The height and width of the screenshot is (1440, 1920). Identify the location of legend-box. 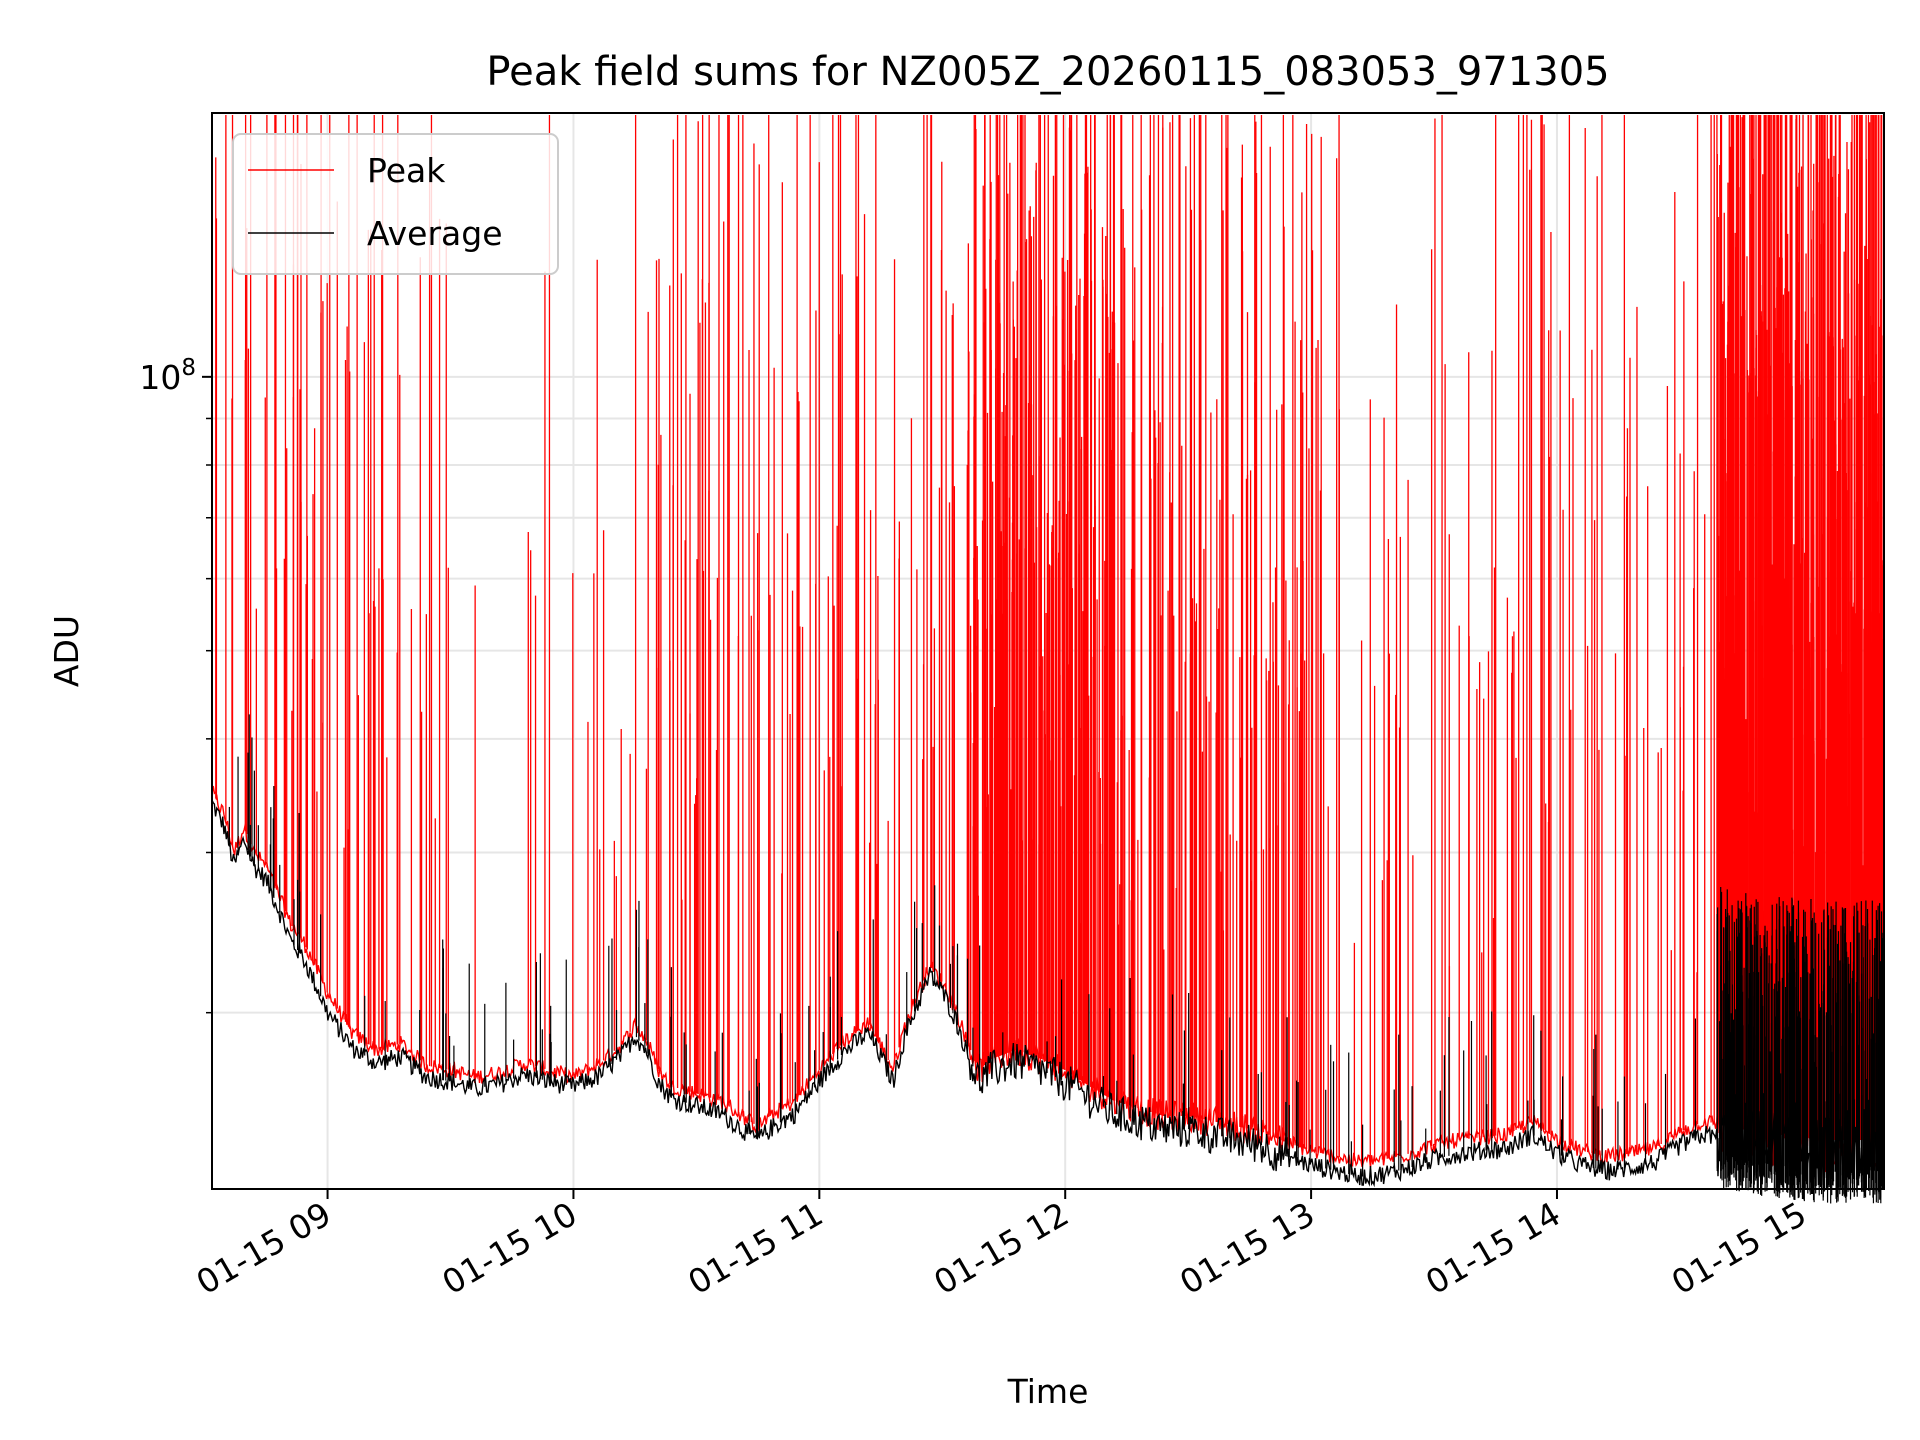
(395, 204).